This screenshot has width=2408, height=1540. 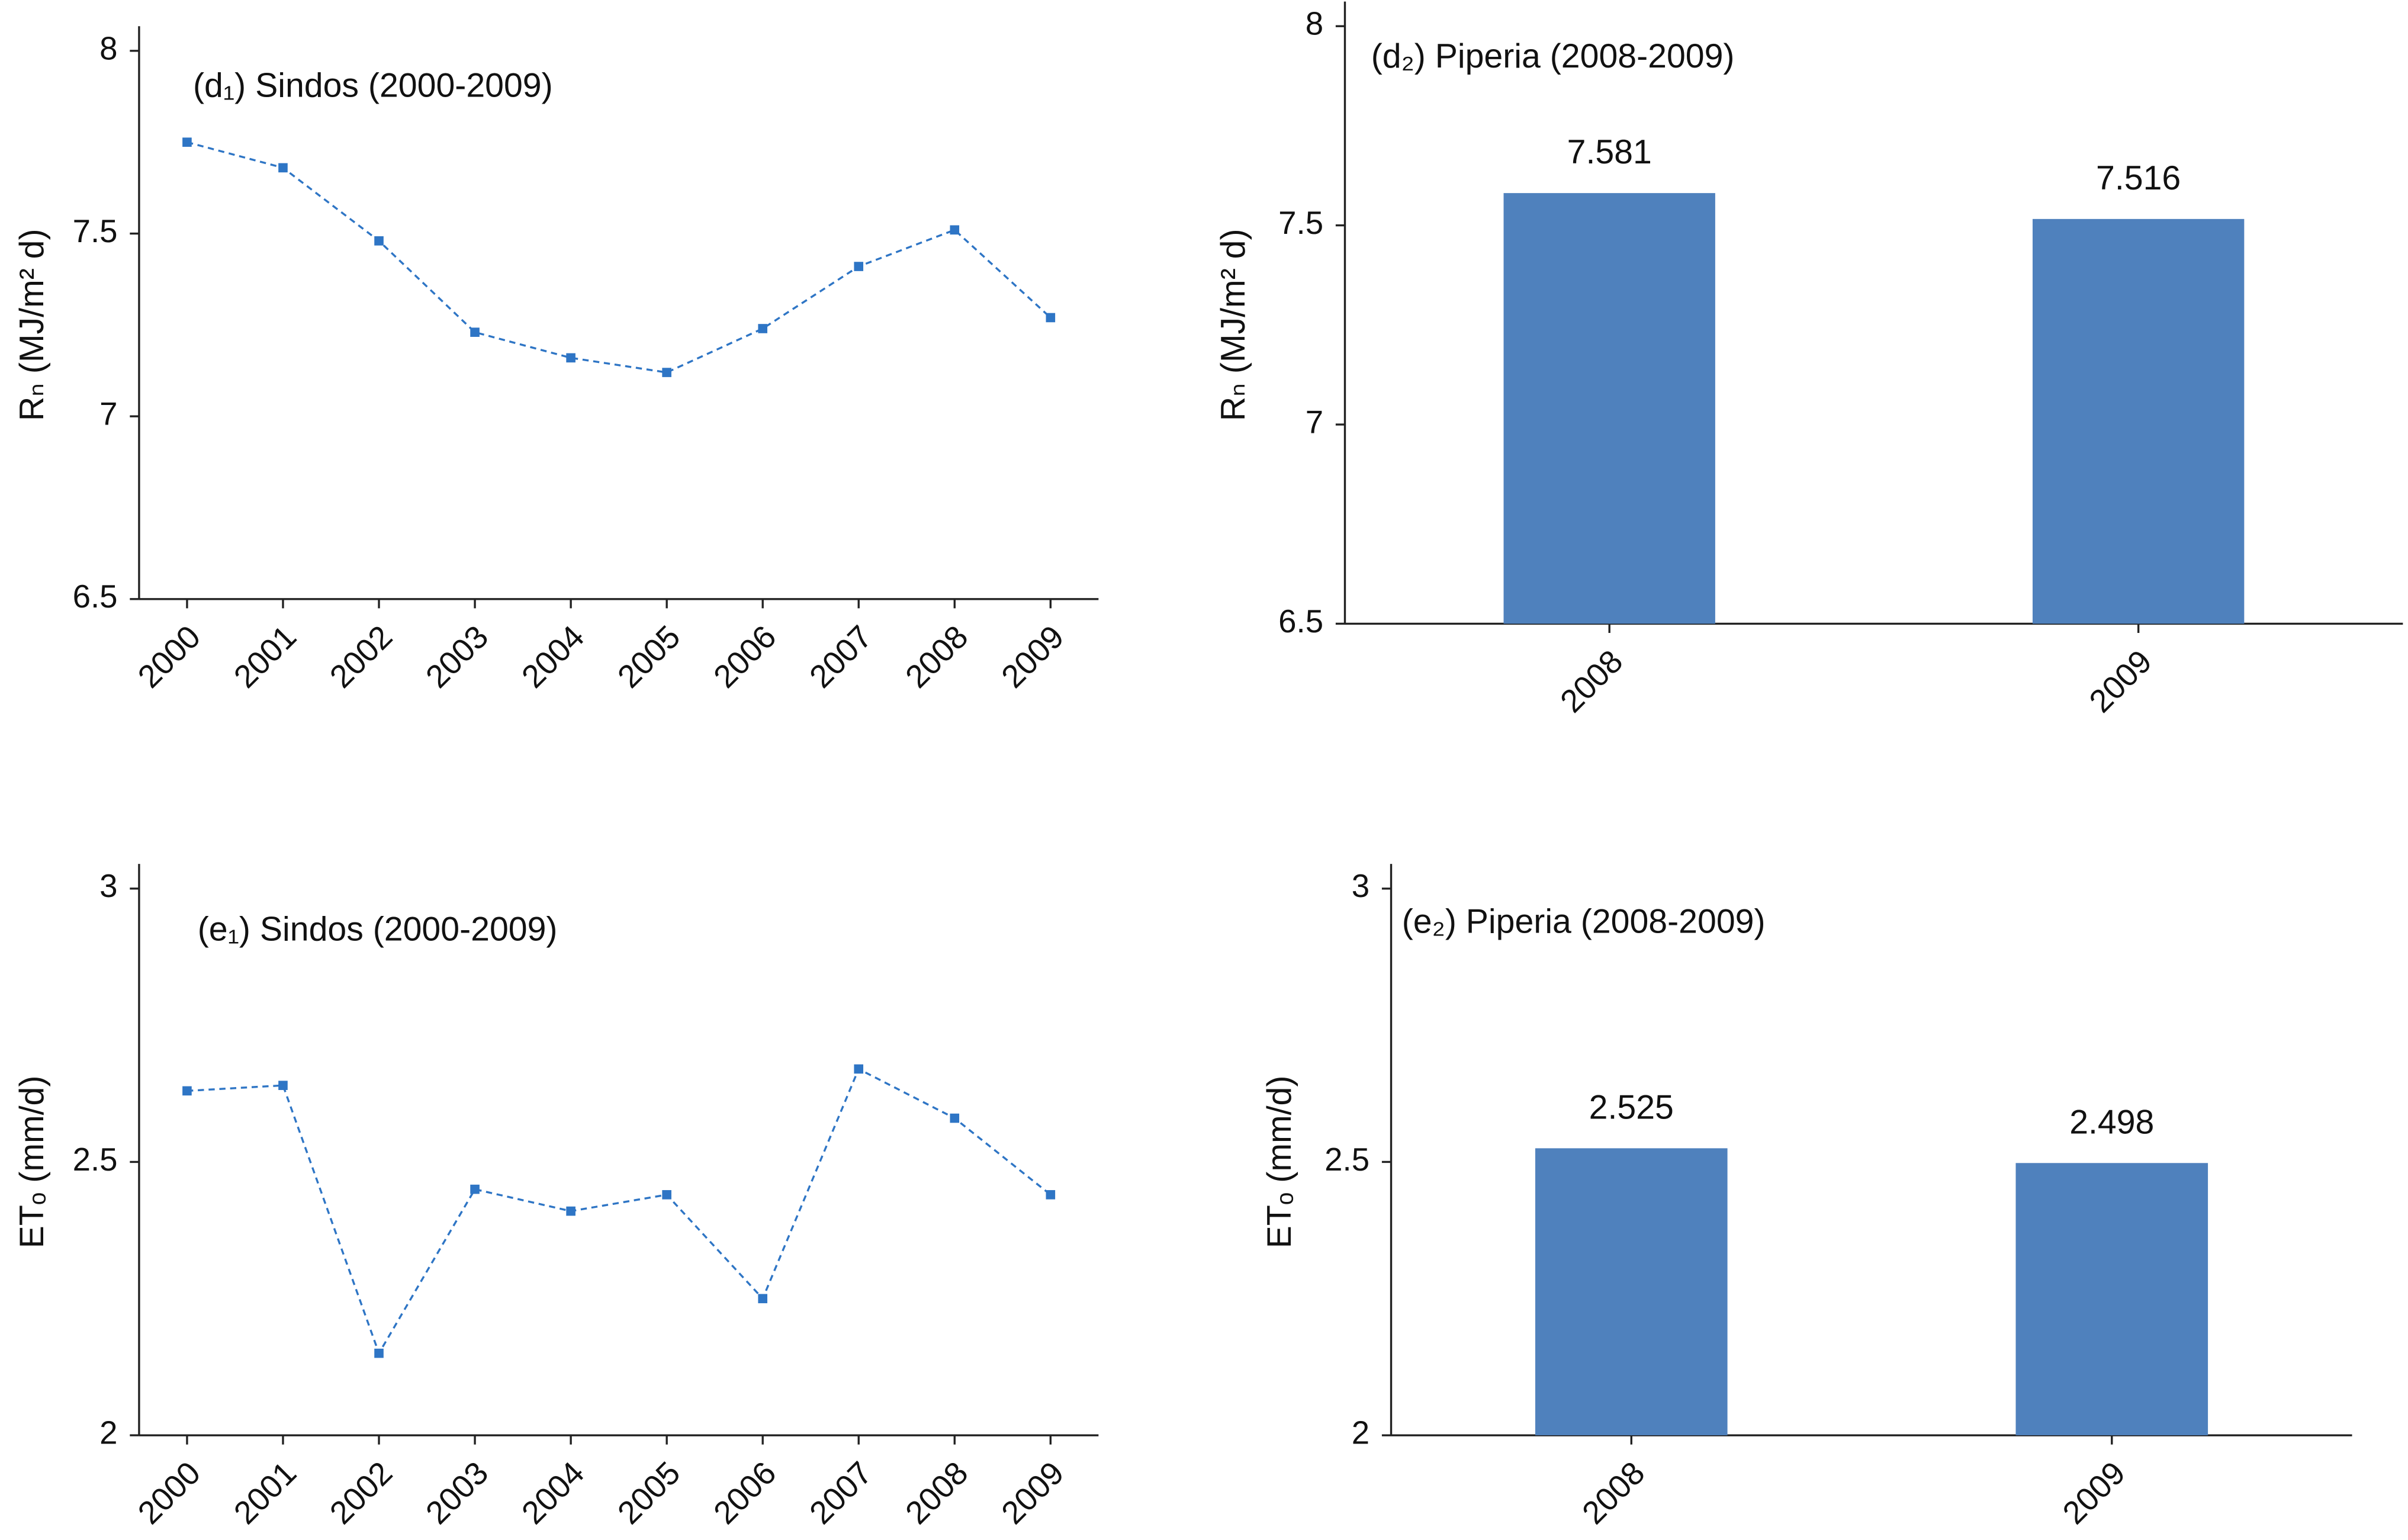 What do you see at coordinates (2138, 178) in the screenshot?
I see `value-label: 7.516` at bounding box center [2138, 178].